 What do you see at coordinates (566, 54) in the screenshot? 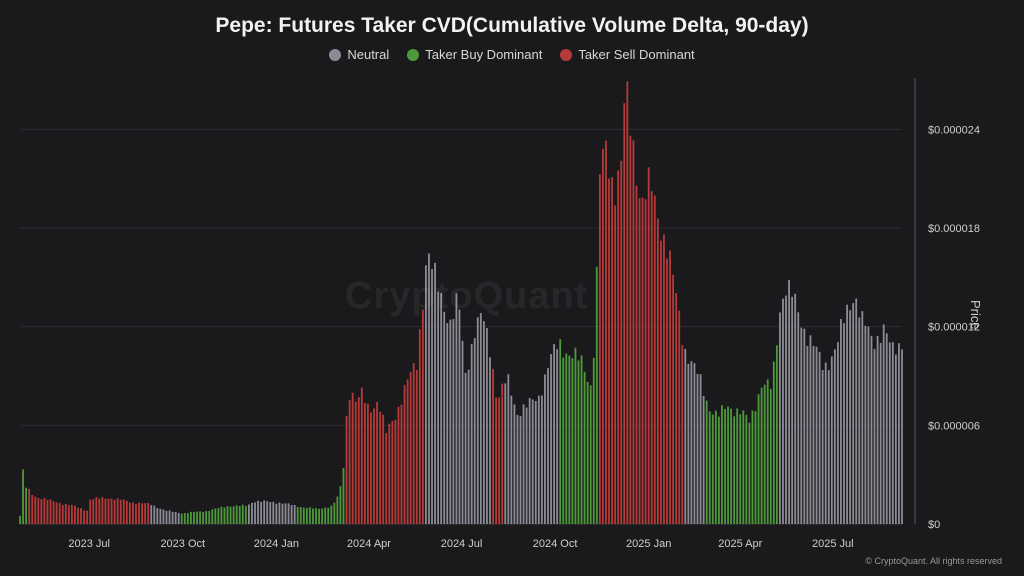
I see `legend-dot-taker-sell` at bounding box center [566, 54].